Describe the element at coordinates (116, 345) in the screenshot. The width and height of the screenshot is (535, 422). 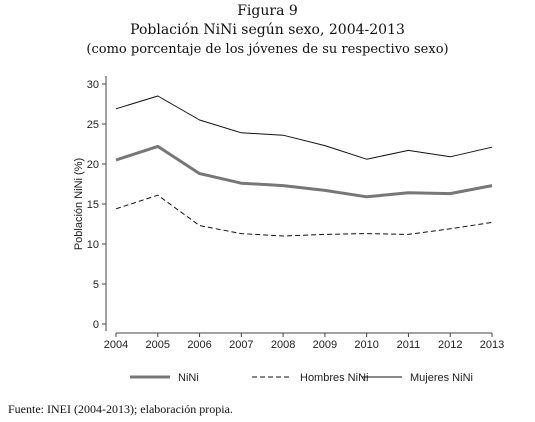
I see `x-tick-label: 2004` at that location.